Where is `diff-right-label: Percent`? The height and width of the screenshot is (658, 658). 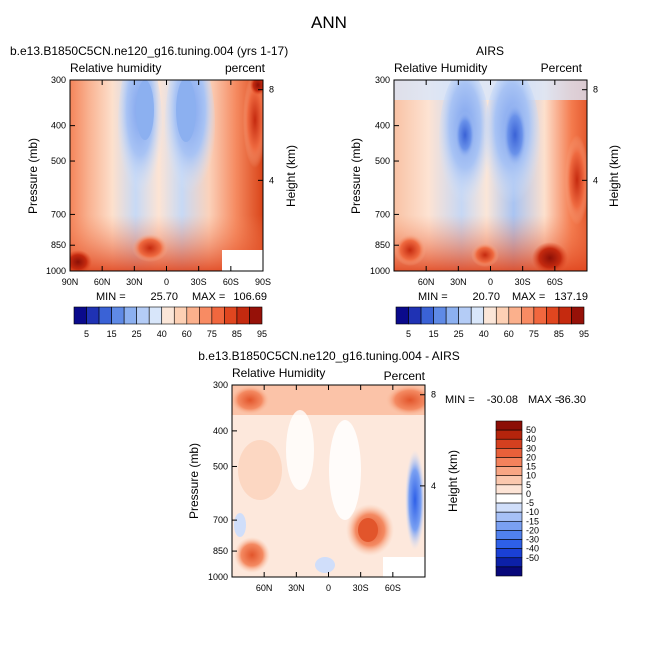 diff-right-label: Percent is located at coordinates (405, 376).